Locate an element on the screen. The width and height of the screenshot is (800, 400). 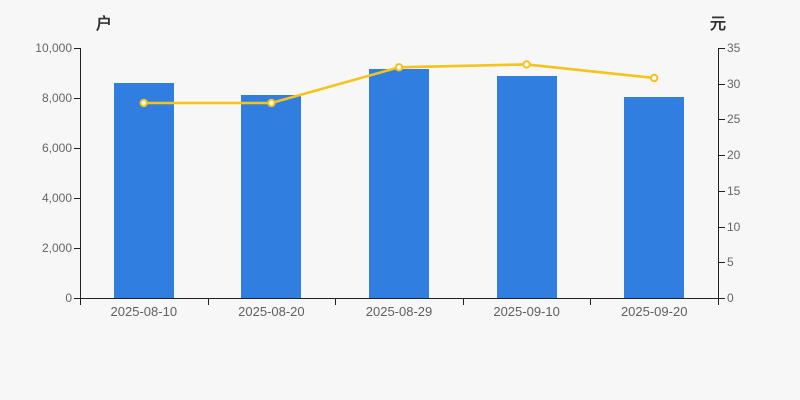
left-axis-tick-label: 8,000 is located at coordinates (56, 98).